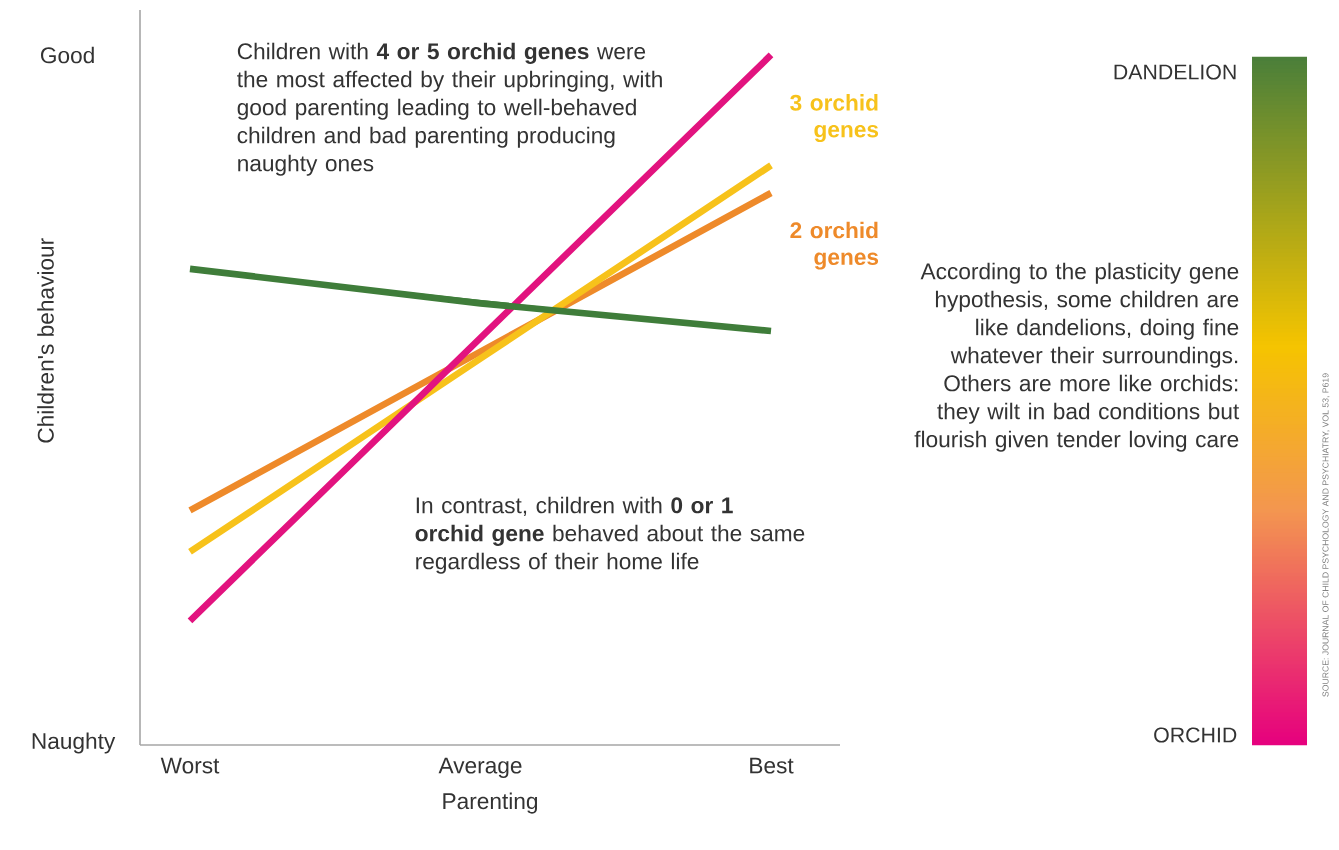  I want to click on y-axis-title: Children's behaviour, so click(45, 340).